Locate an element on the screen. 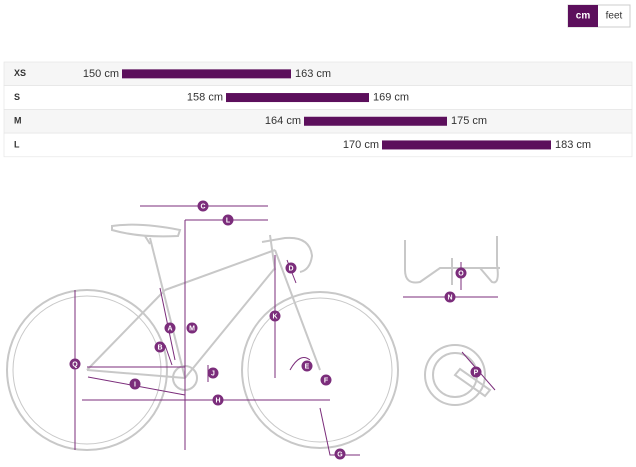 The width and height of the screenshot is (636, 467). front-rim is located at coordinates (320, 370).